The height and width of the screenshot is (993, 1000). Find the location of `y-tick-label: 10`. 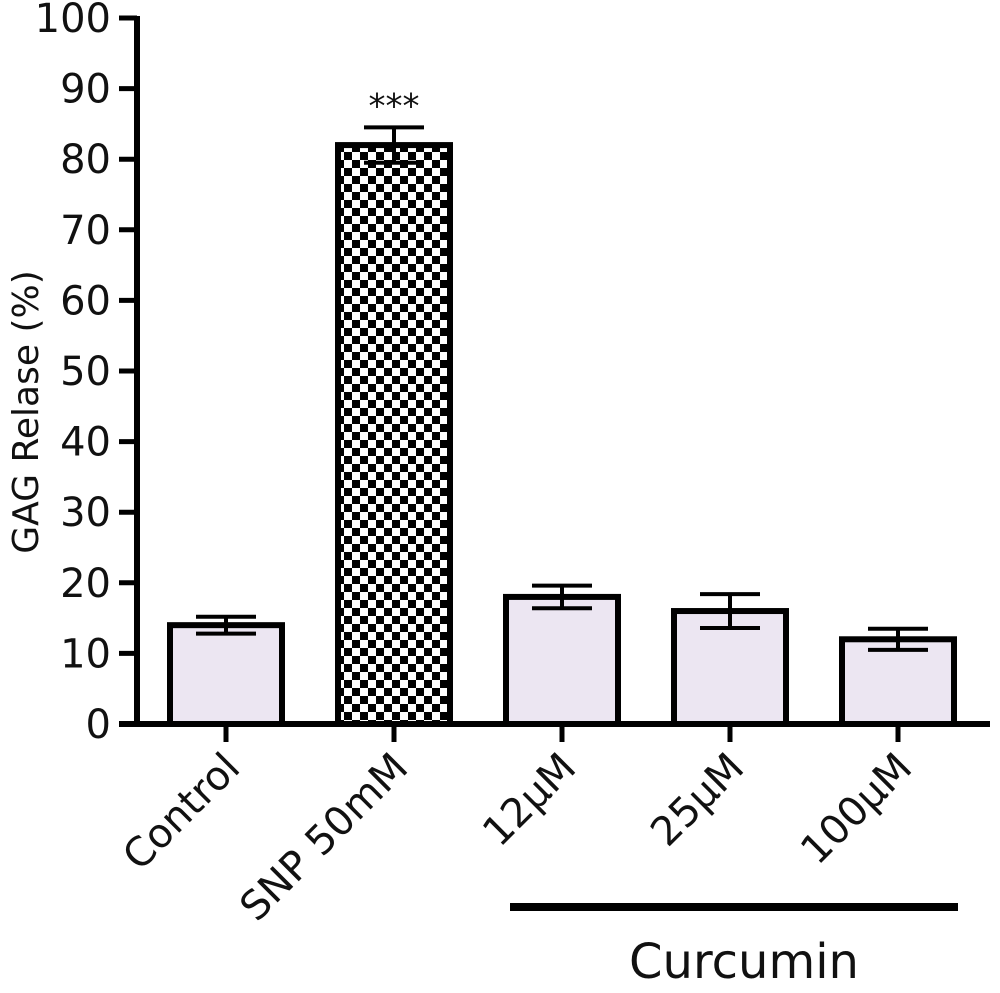

y-tick-label: 10 is located at coordinates (85, 654).